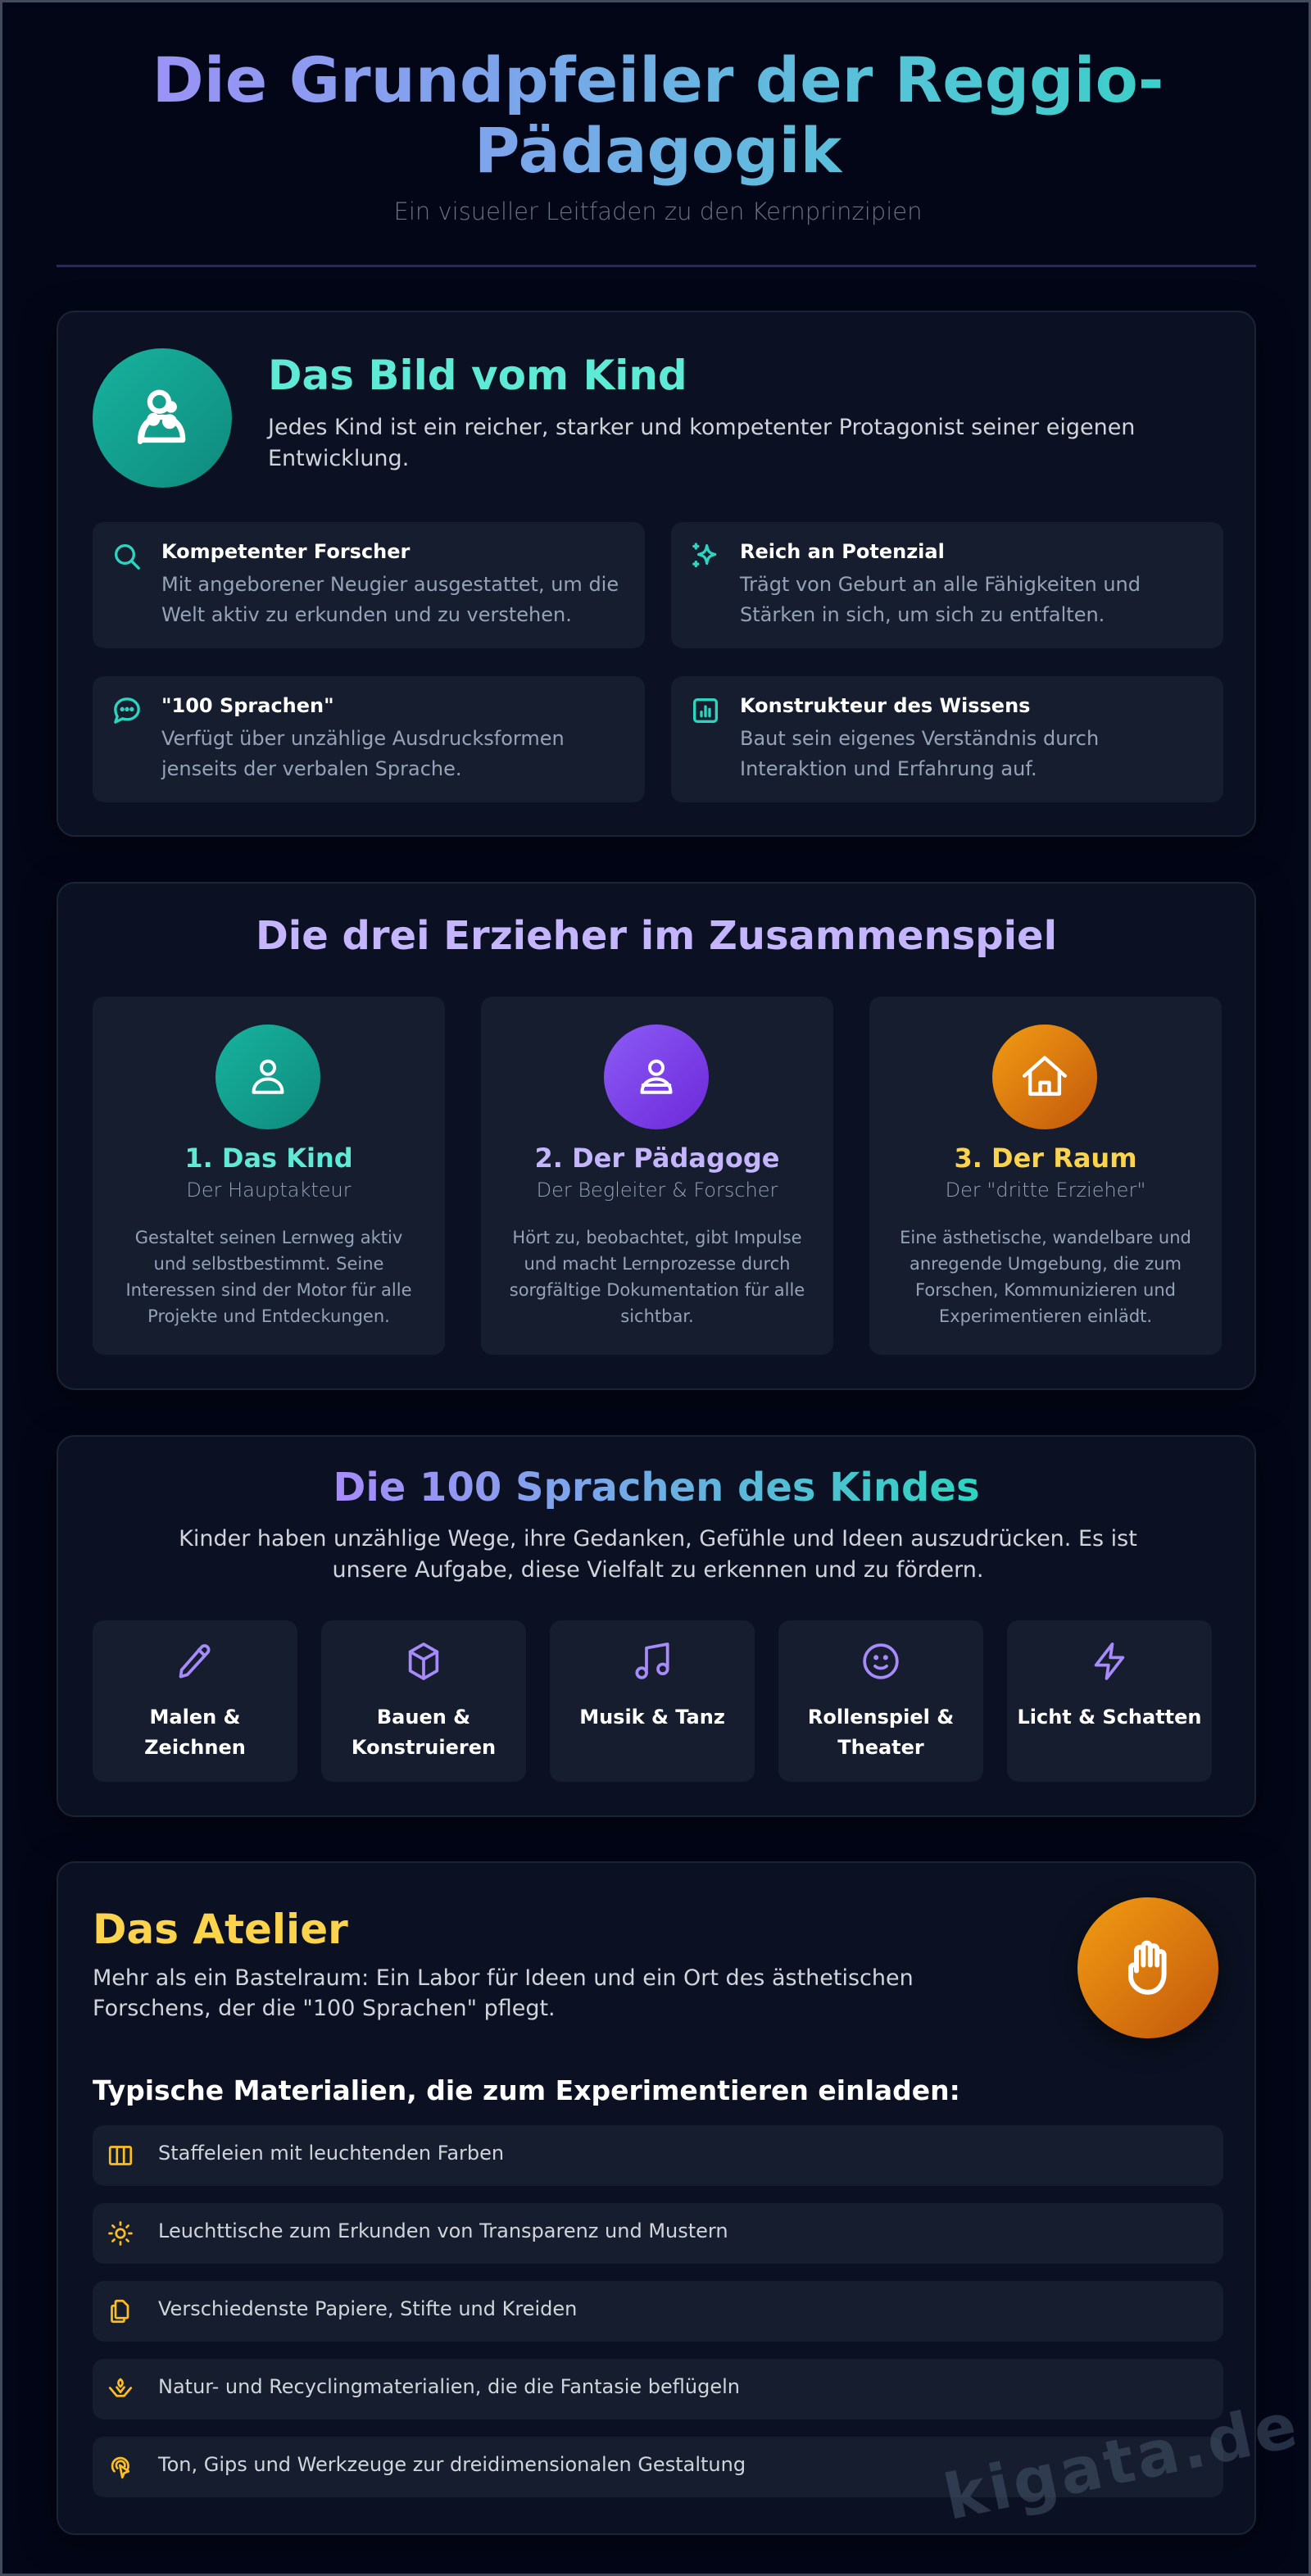  What do you see at coordinates (424, 1701) in the screenshot?
I see `language-tile-building: Bauen & Konstruieren` at bounding box center [424, 1701].